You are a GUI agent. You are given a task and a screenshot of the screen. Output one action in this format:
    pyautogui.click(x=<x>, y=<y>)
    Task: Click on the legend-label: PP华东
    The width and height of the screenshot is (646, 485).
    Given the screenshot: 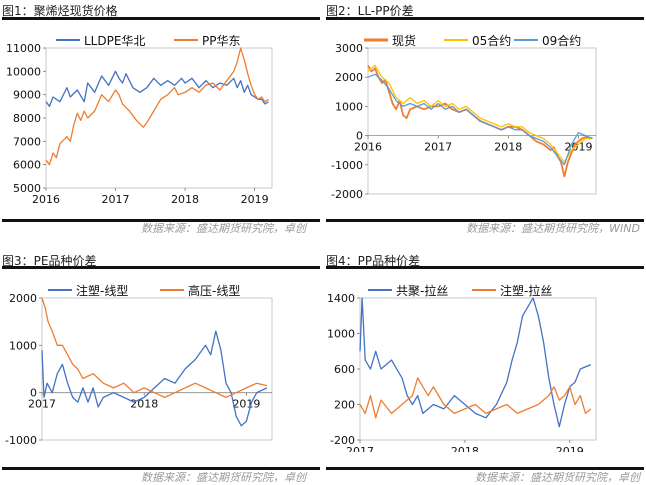 What is the action you would take?
    pyautogui.click(x=221, y=41)
    